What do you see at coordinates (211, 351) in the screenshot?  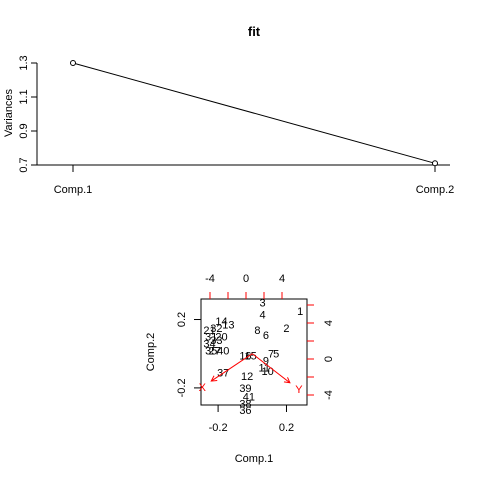 I see `biplot-point-label: 35` at bounding box center [211, 351].